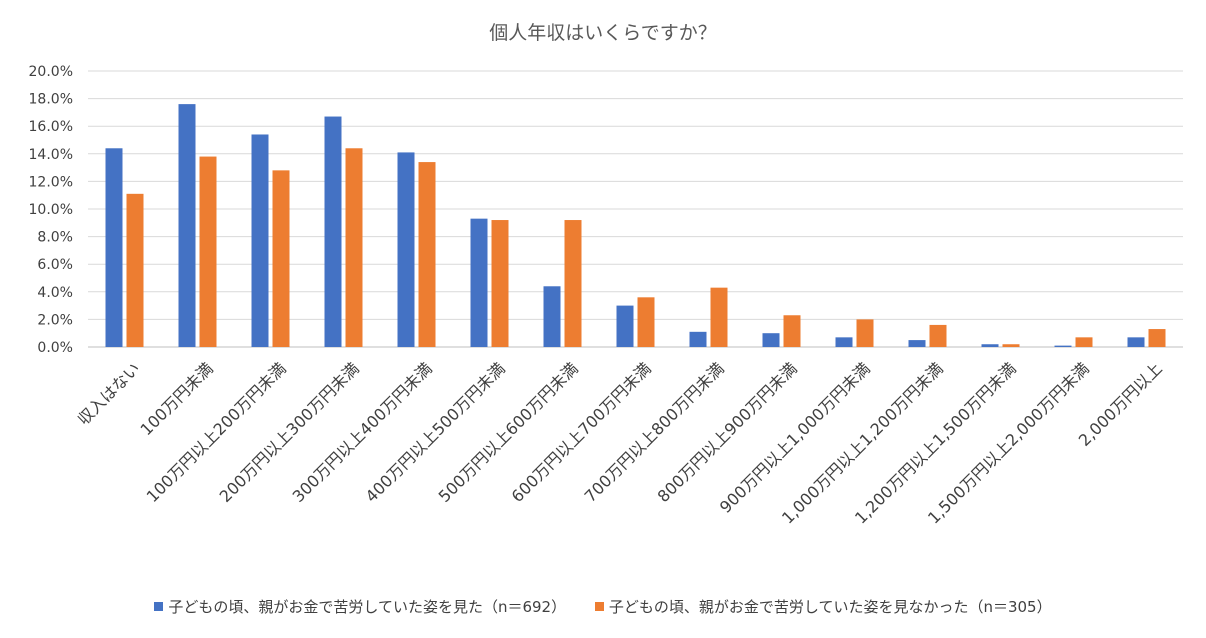 Image resolution: width=1206 pixels, height=638 pixels. Describe the element at coordinates (51, 182) in the screenshot. I see `y-tick-label: 12.0%` at that location.